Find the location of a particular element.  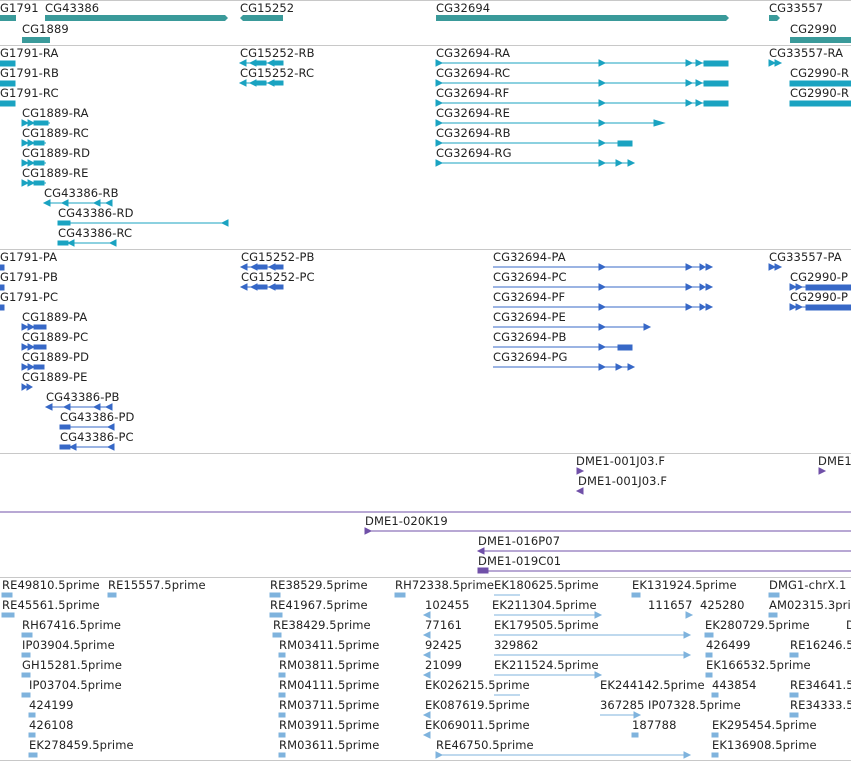

transcript-label: CG43386-RD is located at coordinates (96, 213).